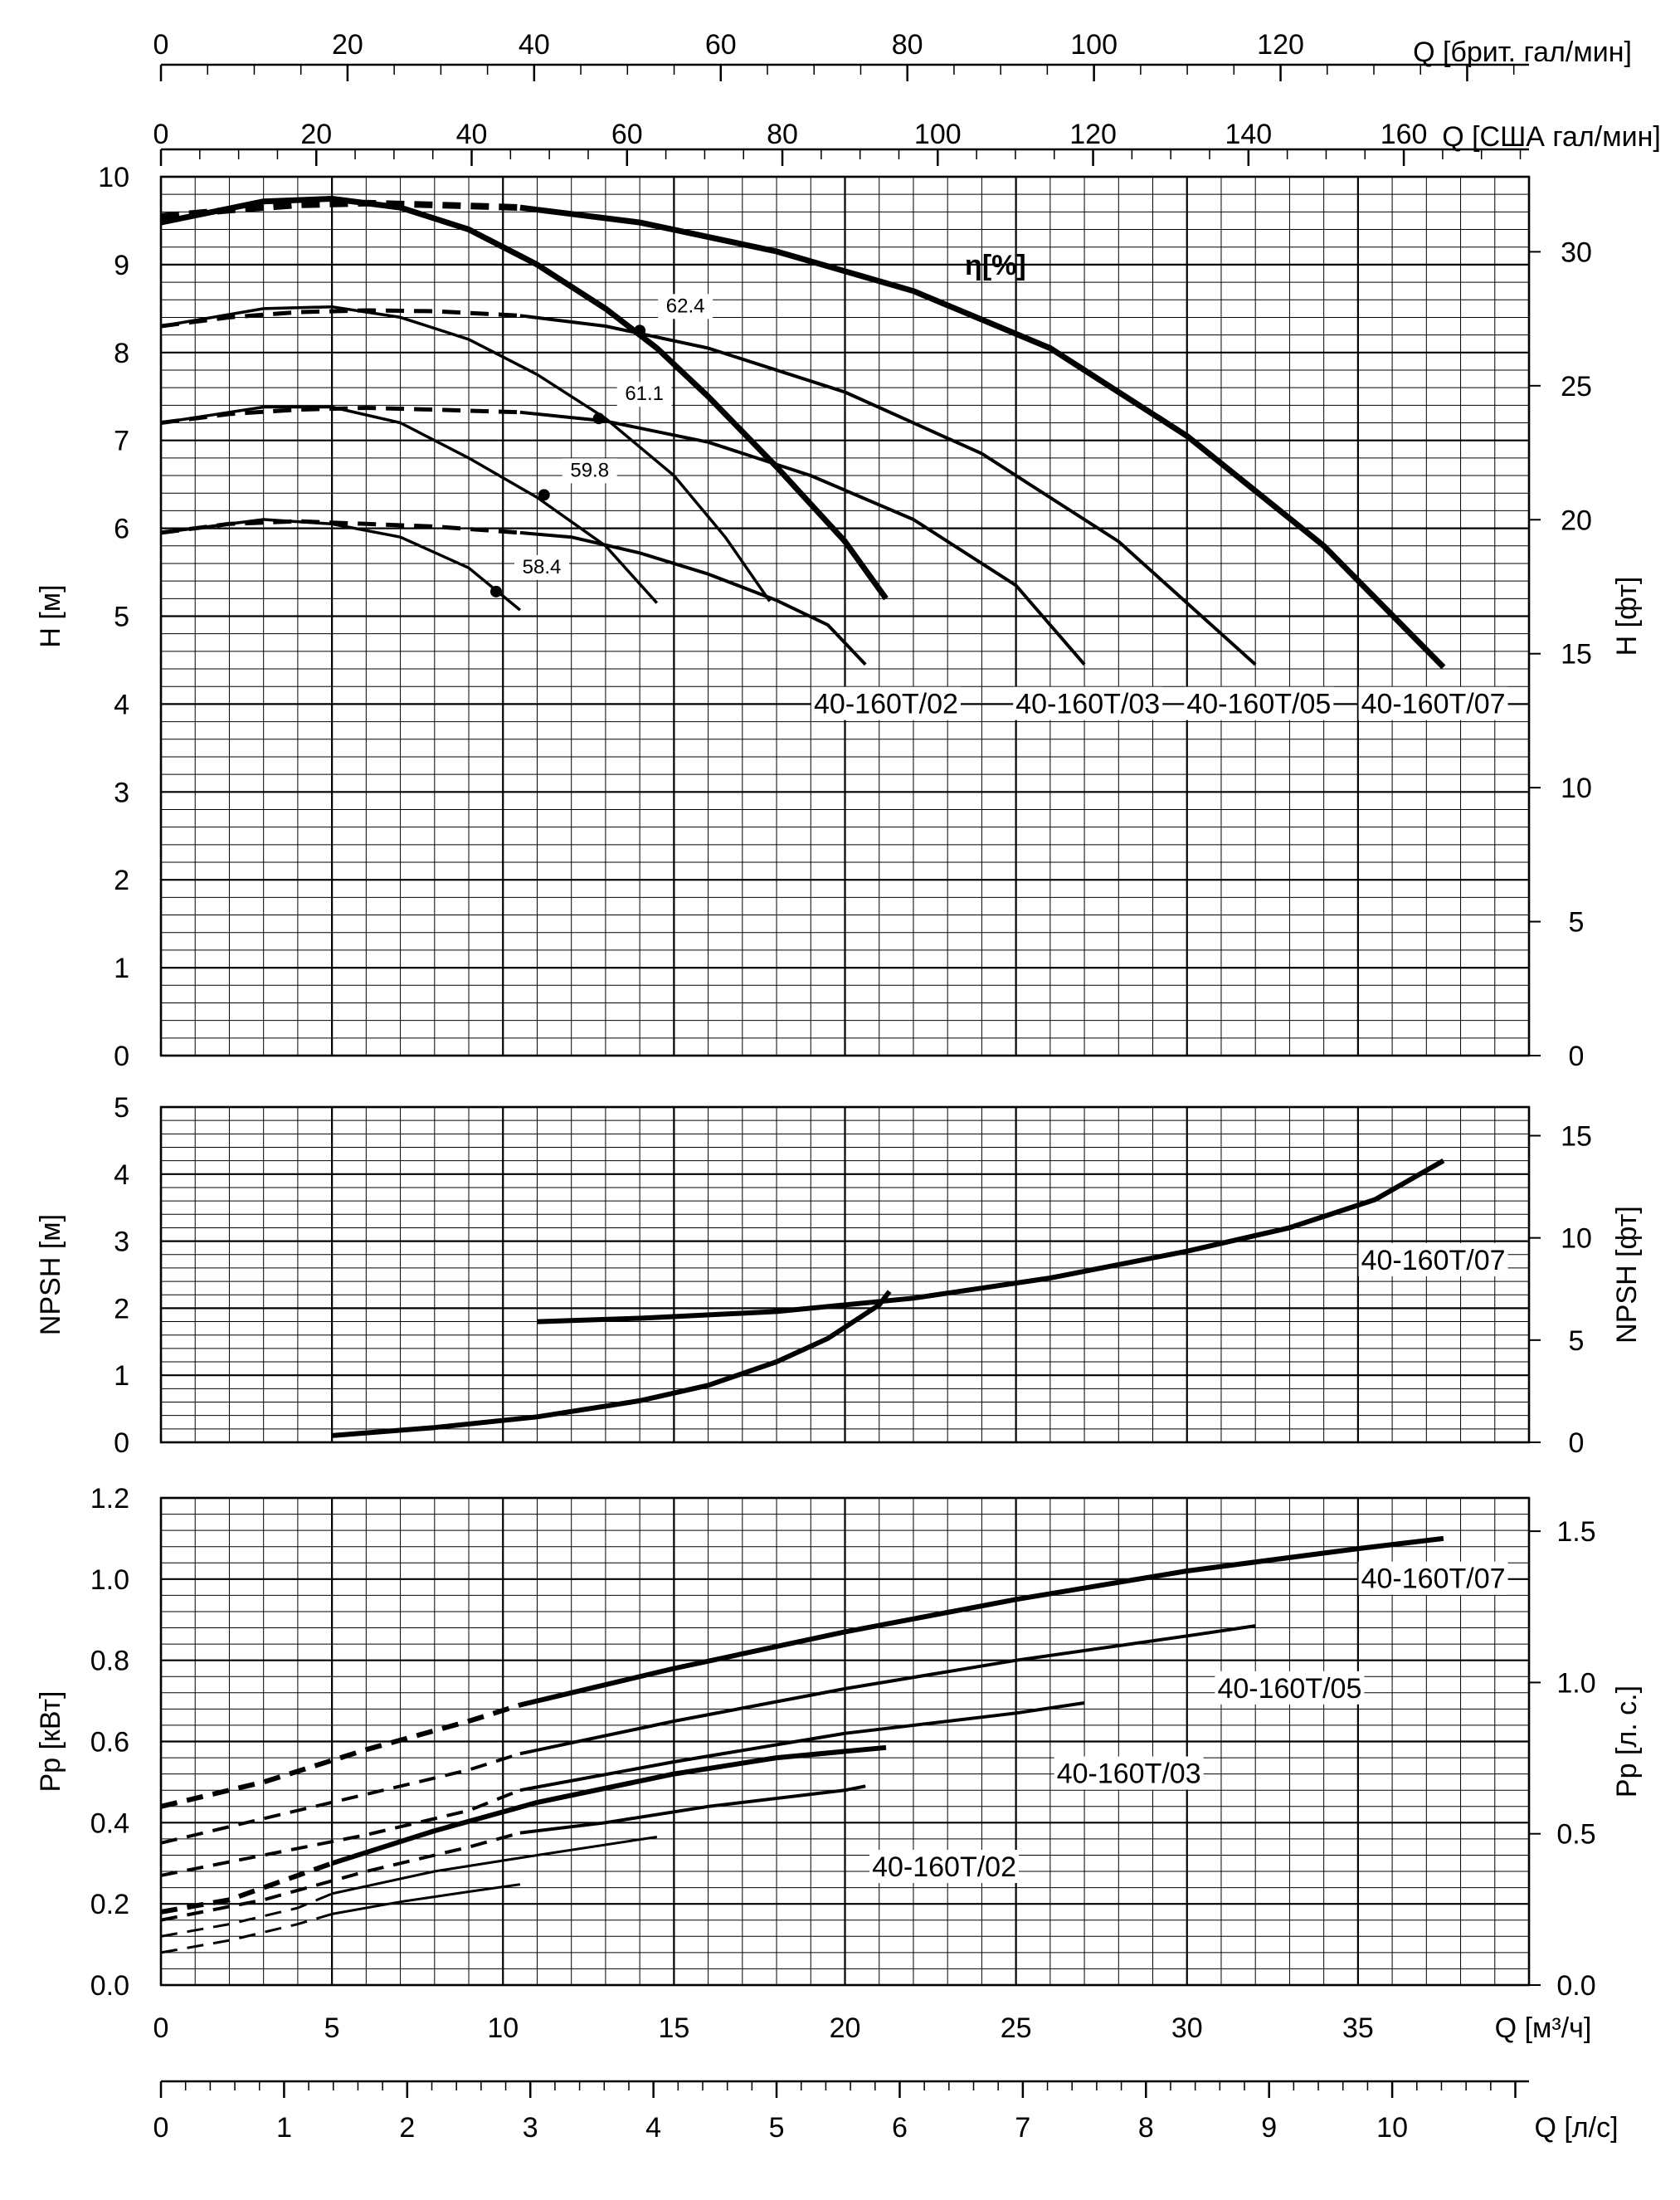 Image resolution: width=1680 pixels, height=2200 pixels. What do you see at coordinates (340, 319) in the screenshot?
I see `head-curve-dashed-40-160T/05` at bounding box center [340, 319].